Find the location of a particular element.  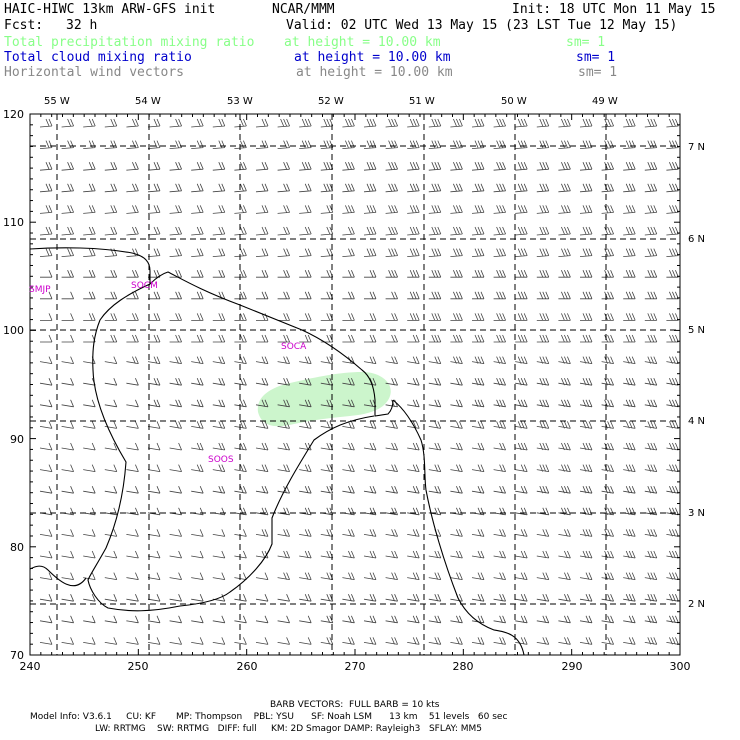

coastline-north is located at coordinates (211, 332).